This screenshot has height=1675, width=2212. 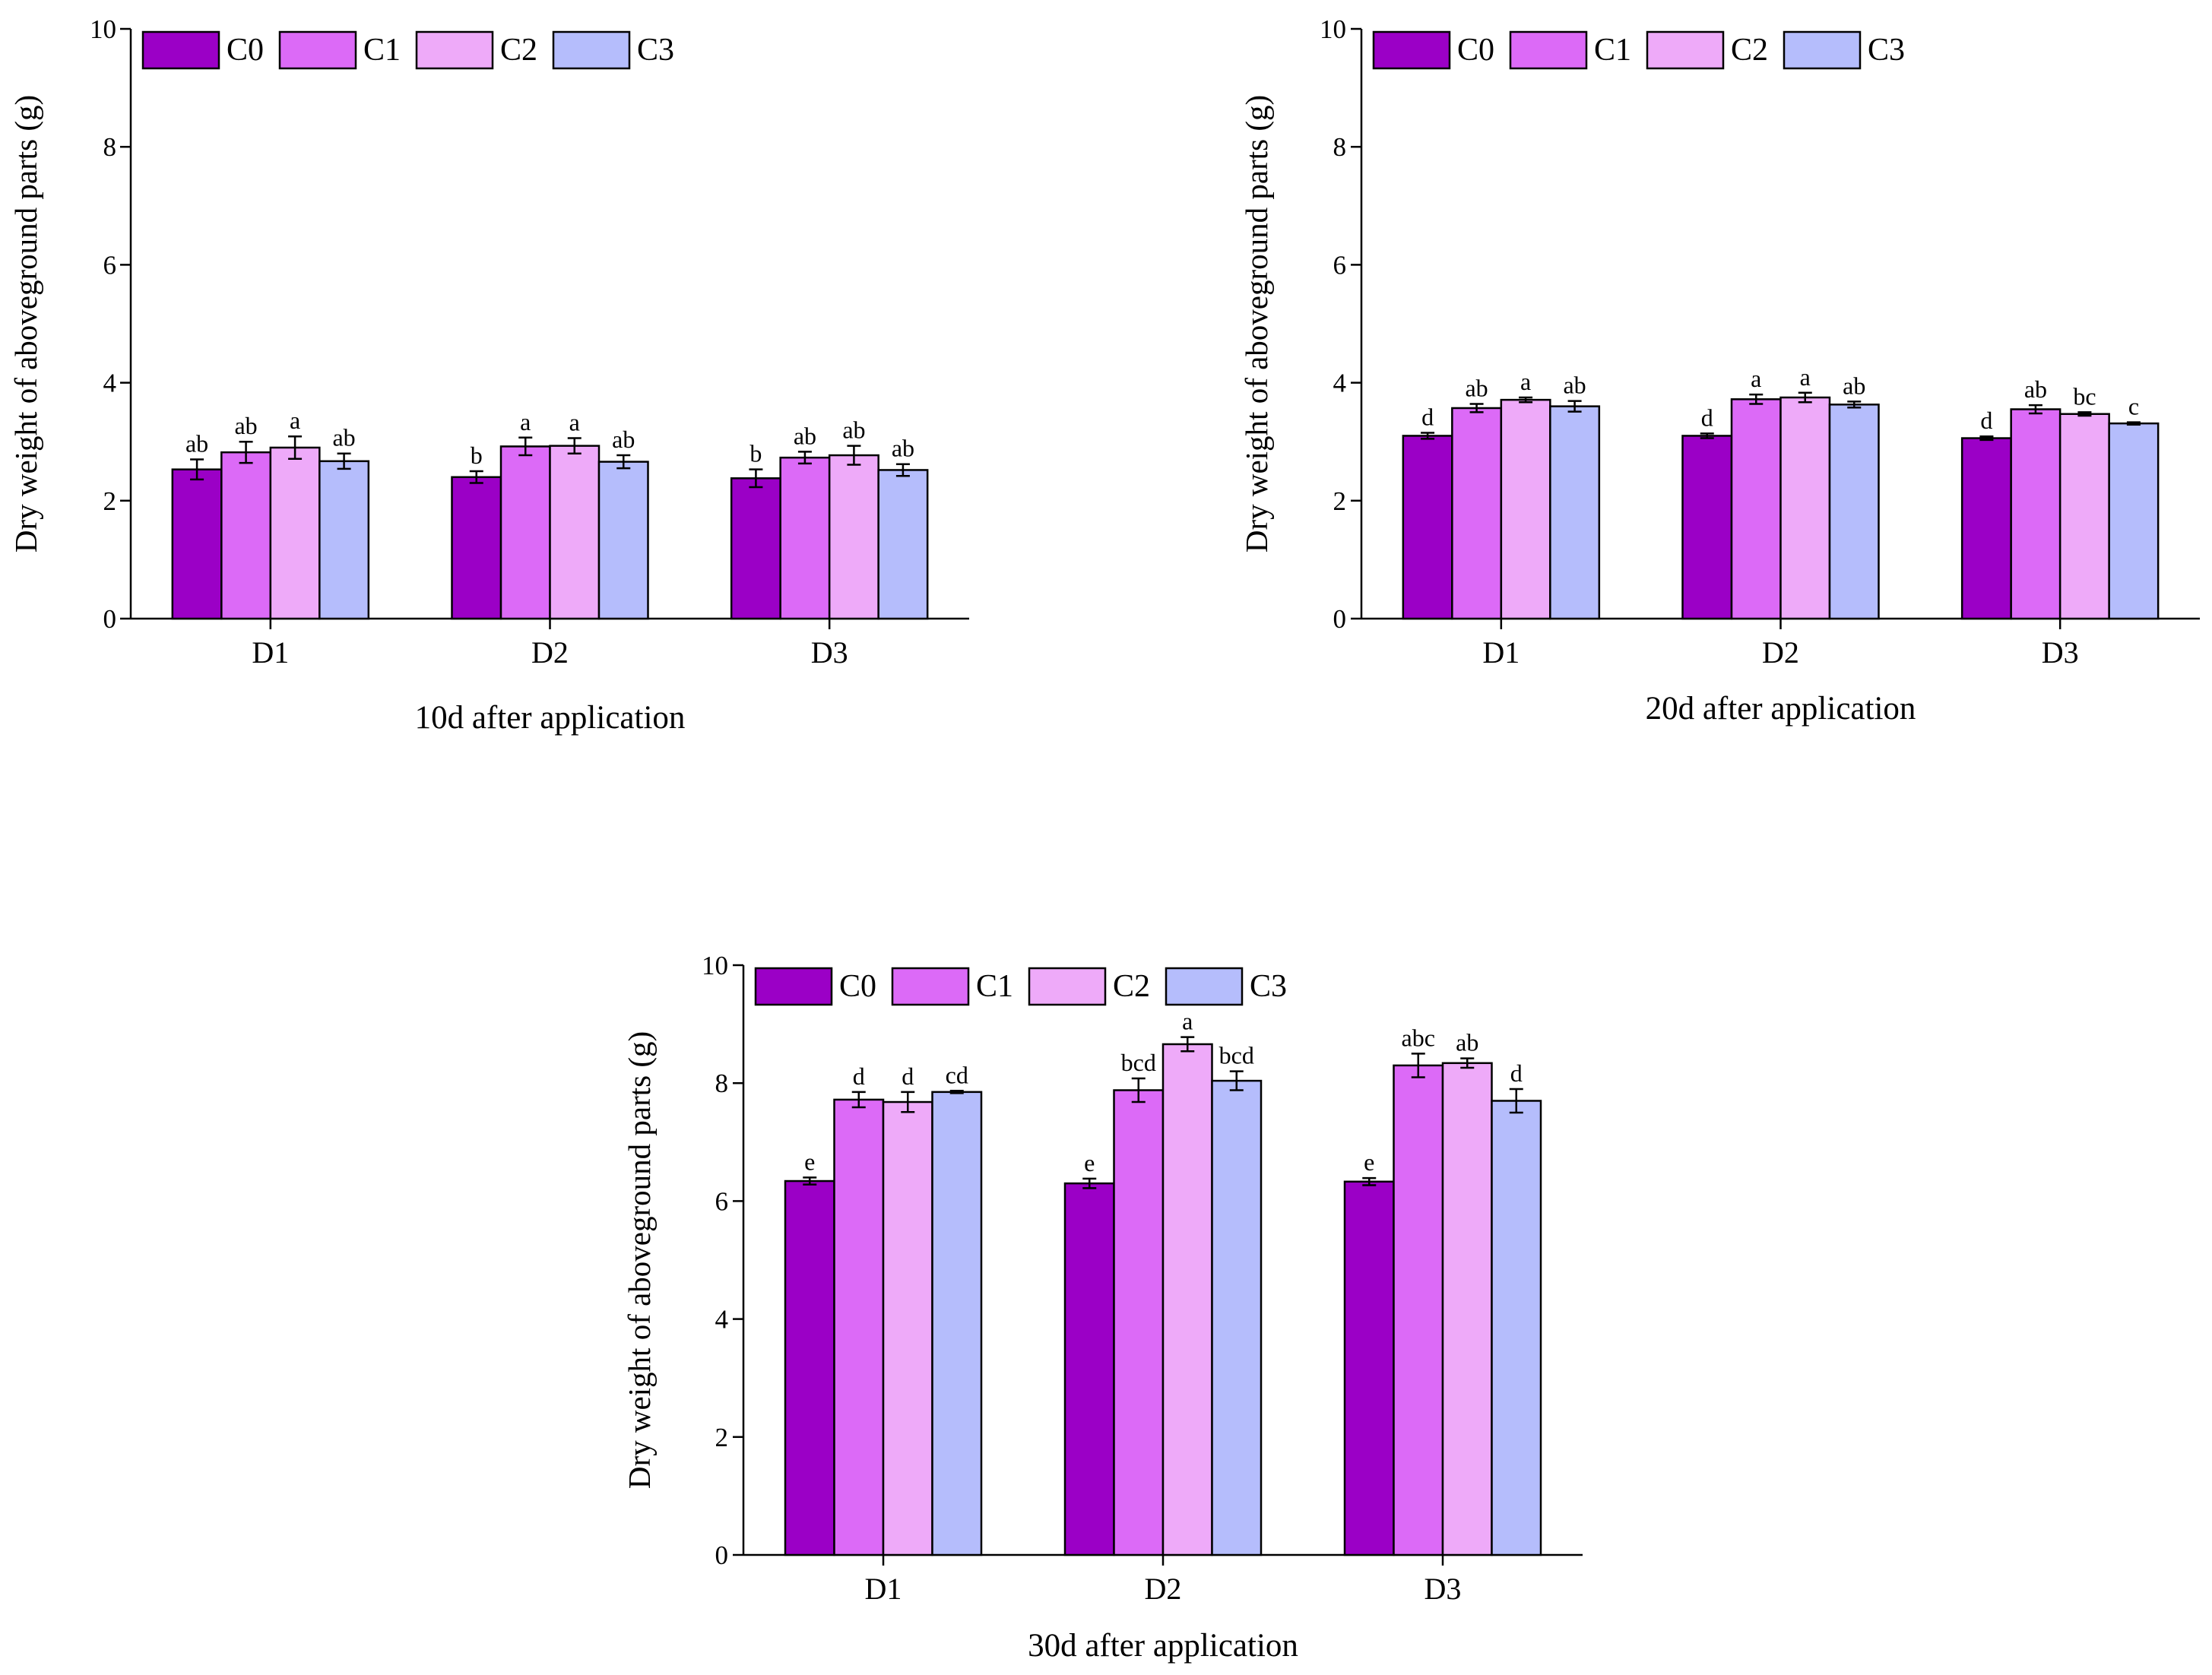 I want to click on significance-label: cd, so click(x=957, y=1074).